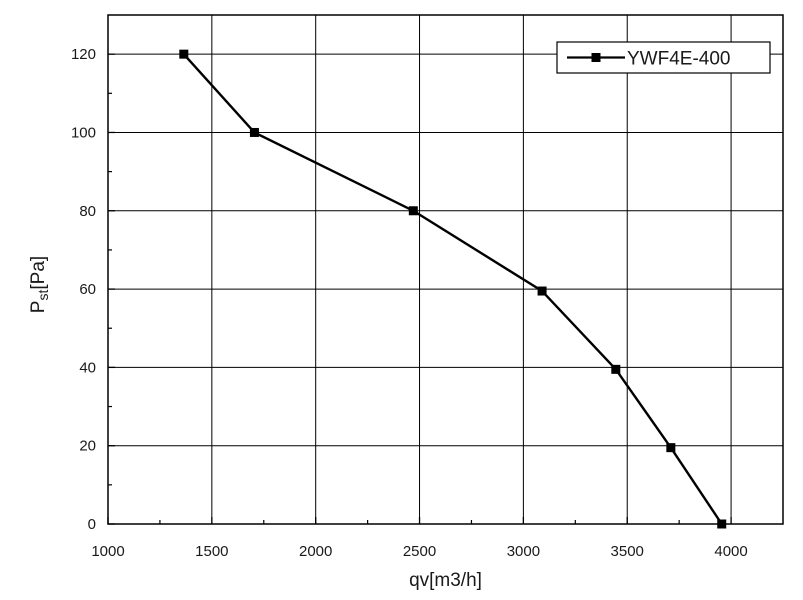 The height and width of the screenshot is (600, 803). Describe the element at coordinates (87, 211) in the screenshot. I see `y-tick-label: 80` at that location.